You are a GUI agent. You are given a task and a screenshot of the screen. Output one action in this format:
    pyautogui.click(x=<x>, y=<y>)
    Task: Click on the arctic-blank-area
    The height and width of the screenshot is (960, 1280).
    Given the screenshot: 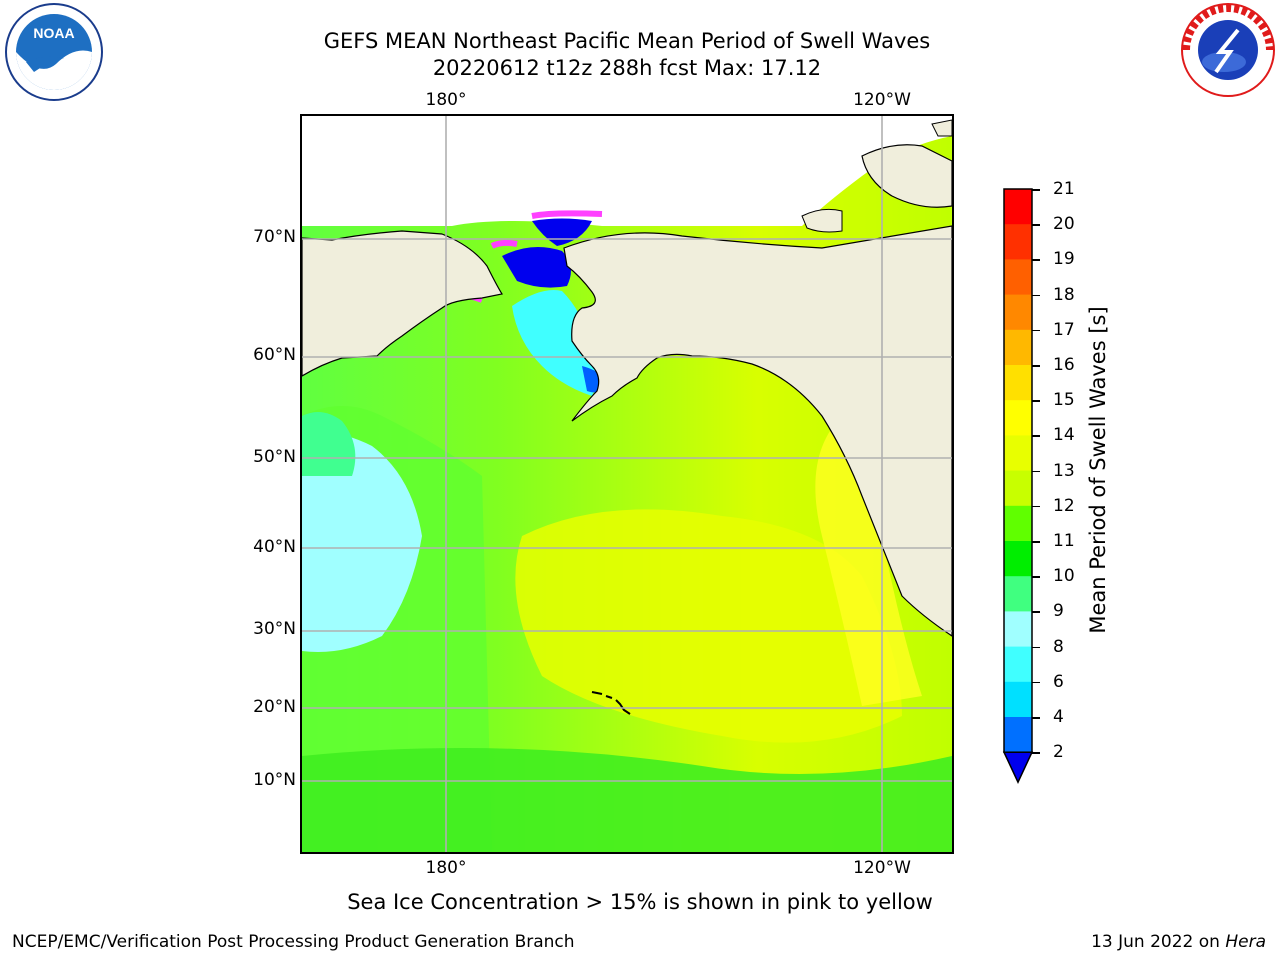 What is the action you would take?
    pyautogui.click(x=627, y=171)
    